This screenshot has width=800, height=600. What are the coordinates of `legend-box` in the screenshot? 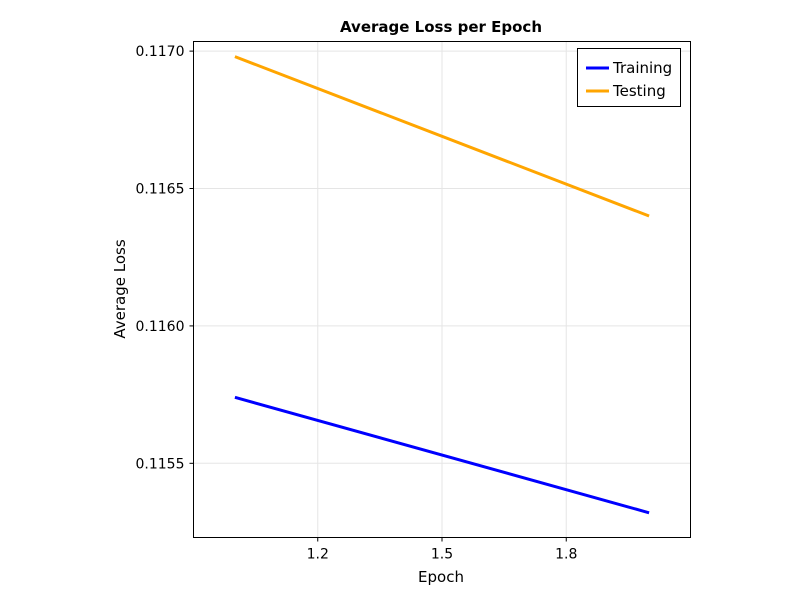 It's located at (629, 77).